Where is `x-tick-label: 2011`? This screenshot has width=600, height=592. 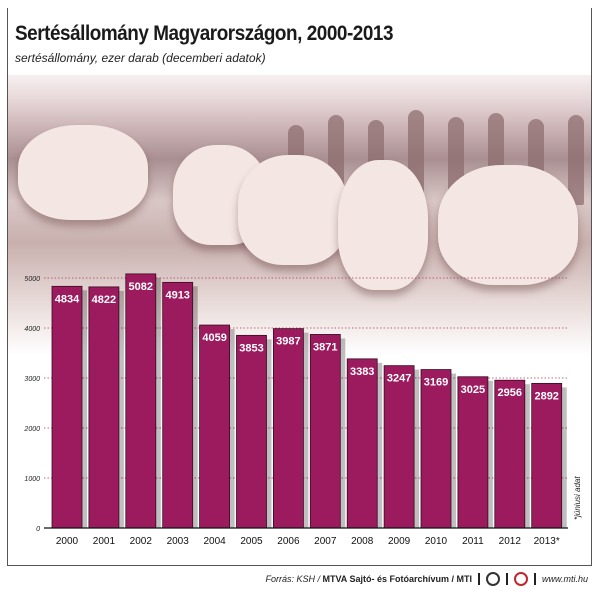 x-tick-label: 2011 is located at coordinates (473, 541).